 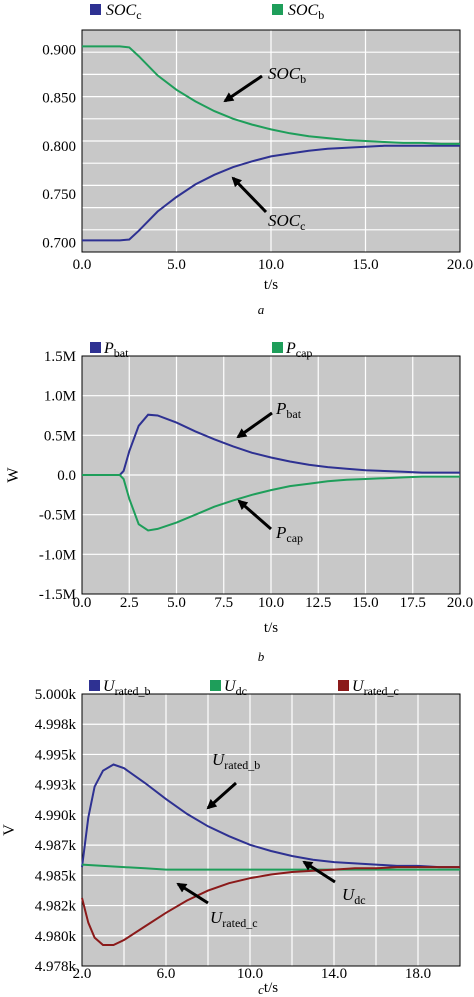 I want to click on y-tick-label: 0.0, so click(x=66, y=476).